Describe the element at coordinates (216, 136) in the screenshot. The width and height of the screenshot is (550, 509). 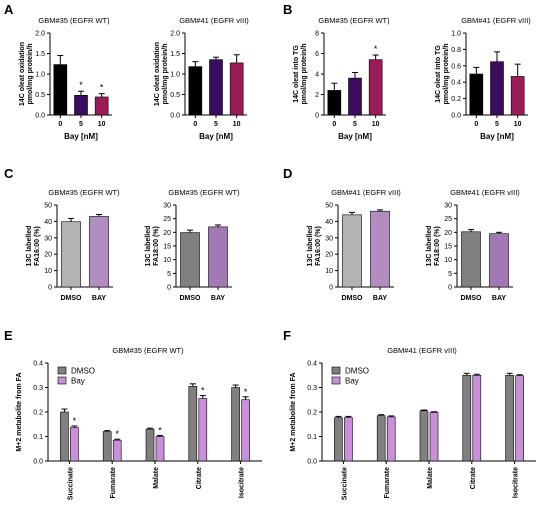
I see `chart-a2-x-axis-label: Bay [nM]` at that location.